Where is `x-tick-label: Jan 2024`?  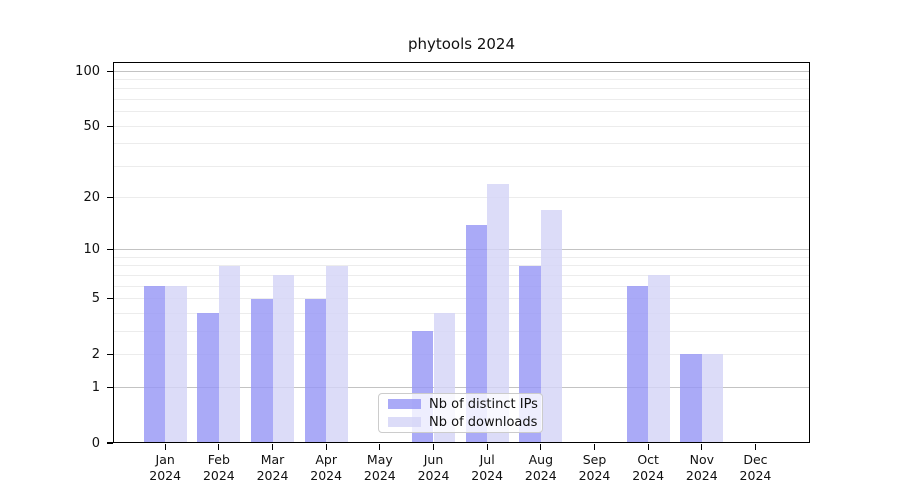 x-tick-label: Jan 2024 is located at coordinates (165, 468).